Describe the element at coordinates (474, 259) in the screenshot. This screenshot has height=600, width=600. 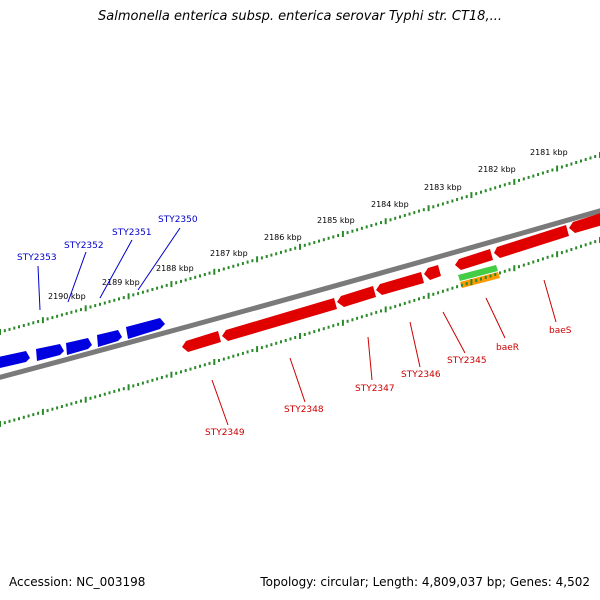
I see `gene-baeR` at that location.